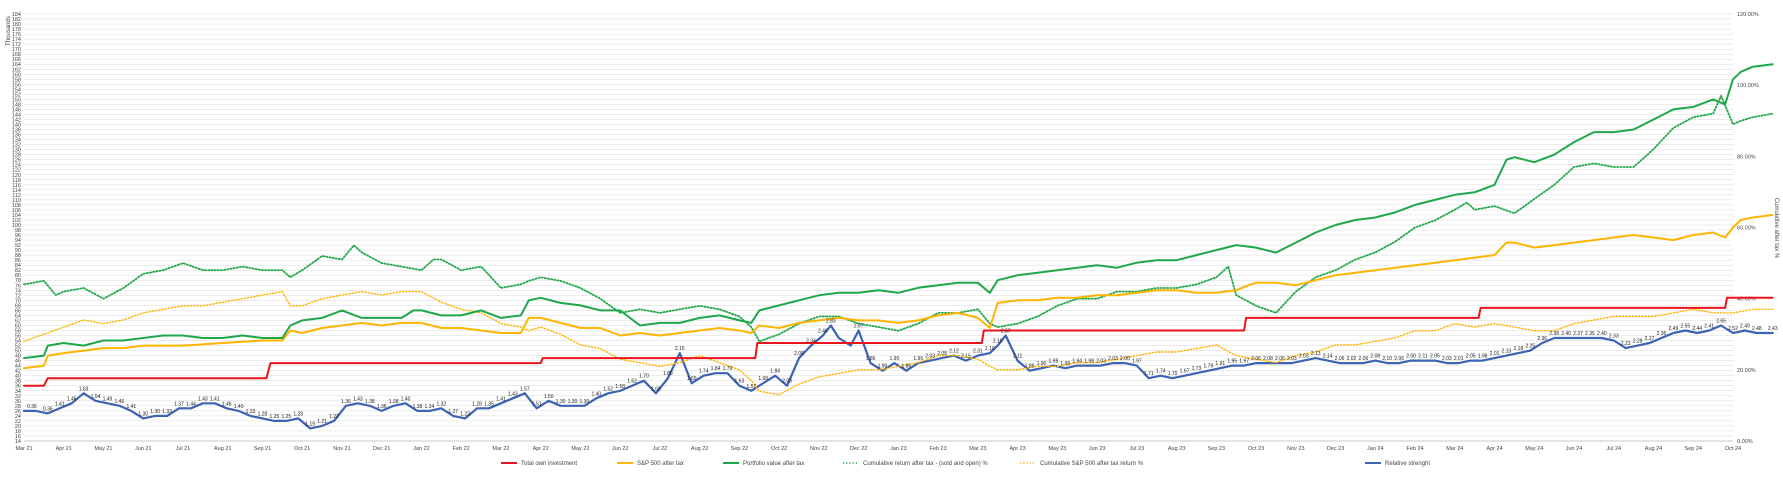 This screenshot has height=481, width=1783. I want to click on data-label: 1.84, so click(775, 372).